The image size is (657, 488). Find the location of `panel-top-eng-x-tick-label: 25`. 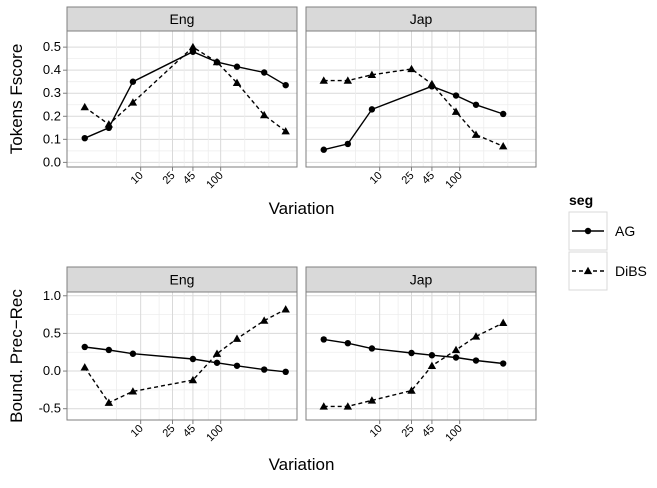

panel-top-eng-x-tick-label: 25 is located at coordinates (168, 178).